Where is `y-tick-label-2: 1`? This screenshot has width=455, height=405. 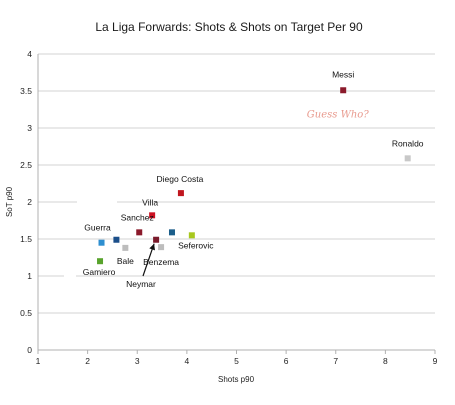 y-tick-label-2: 1 is located at coordinates (29, 276).